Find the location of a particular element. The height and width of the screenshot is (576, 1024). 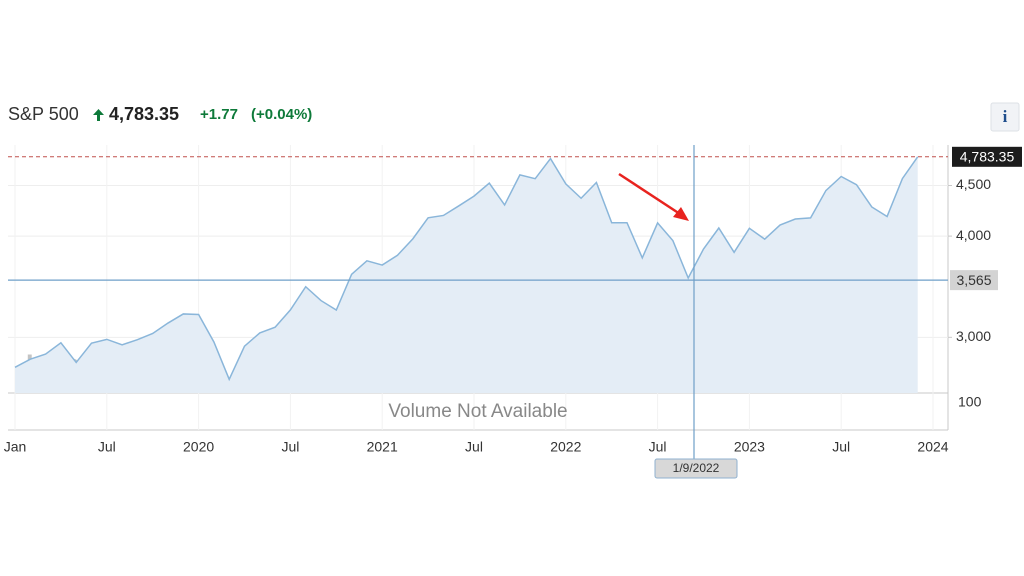

header: S&P 500 4,783.35 +1.77 (+0.04%) is located at coordinates (160, 114).